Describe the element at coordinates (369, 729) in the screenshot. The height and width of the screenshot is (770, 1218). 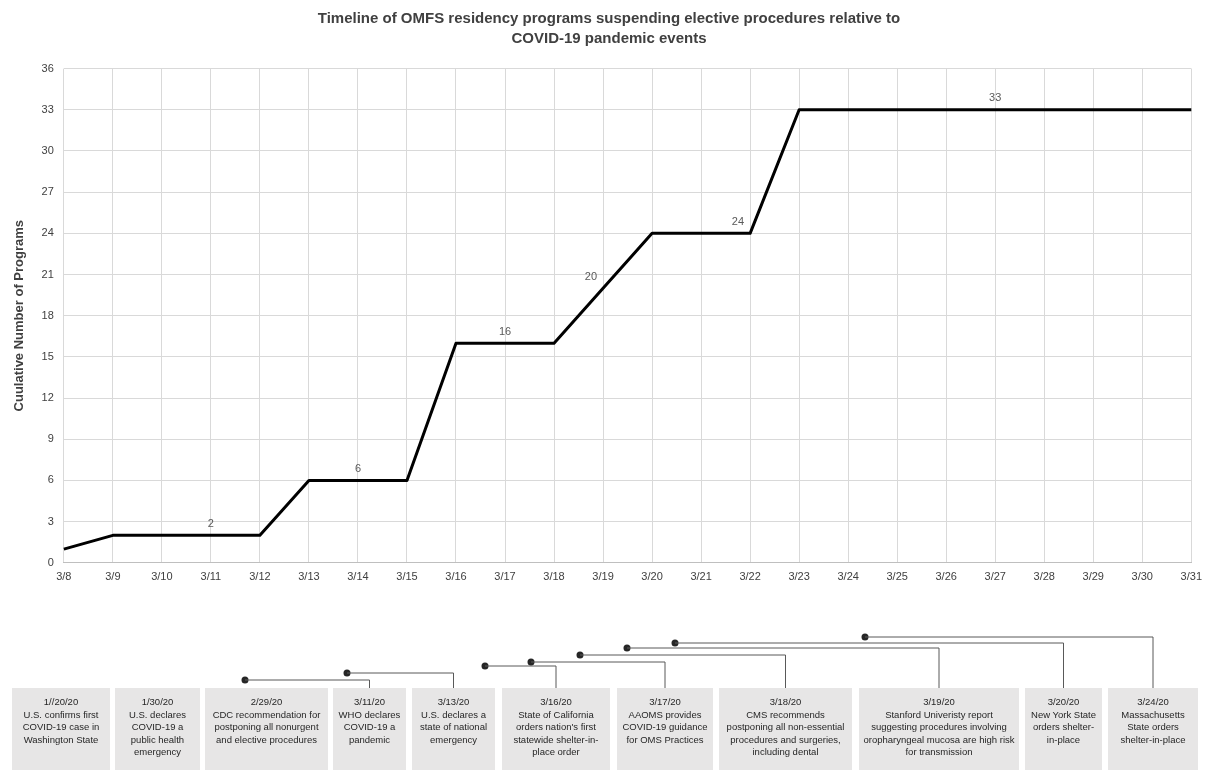
I see `text: 3/11/20 WHO declares COVID-19 a pandemic` at that location.